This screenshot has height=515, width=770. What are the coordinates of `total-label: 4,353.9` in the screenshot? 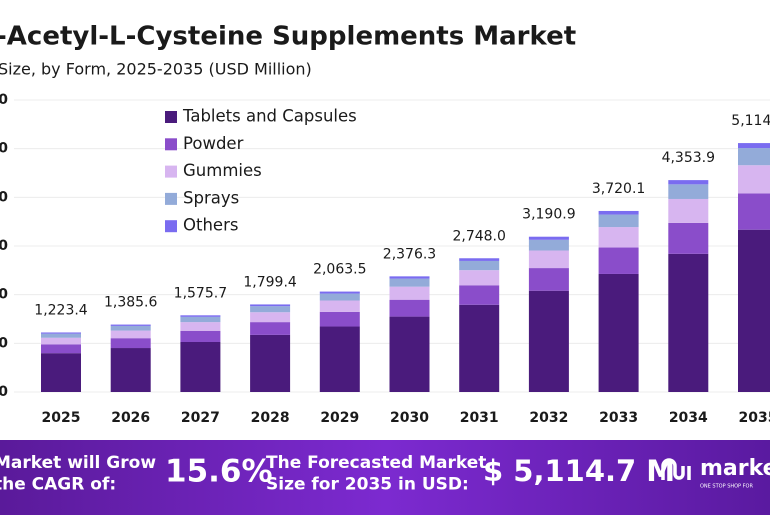 It's located at (688, 158).